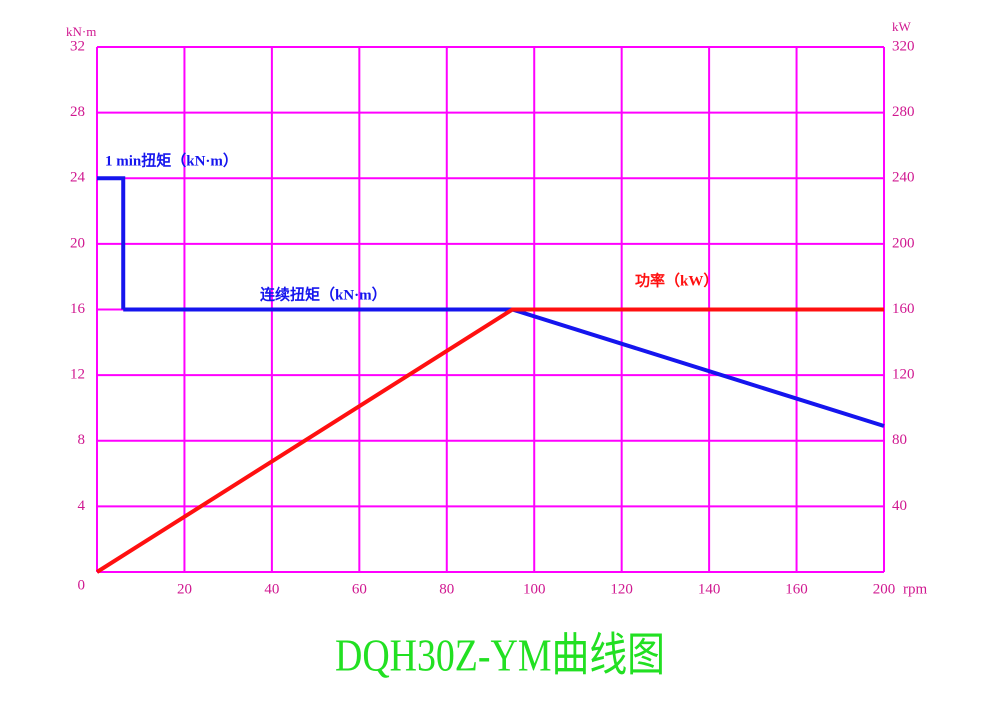  I want to click on y2-tick-label: 160, so click(903, 309).